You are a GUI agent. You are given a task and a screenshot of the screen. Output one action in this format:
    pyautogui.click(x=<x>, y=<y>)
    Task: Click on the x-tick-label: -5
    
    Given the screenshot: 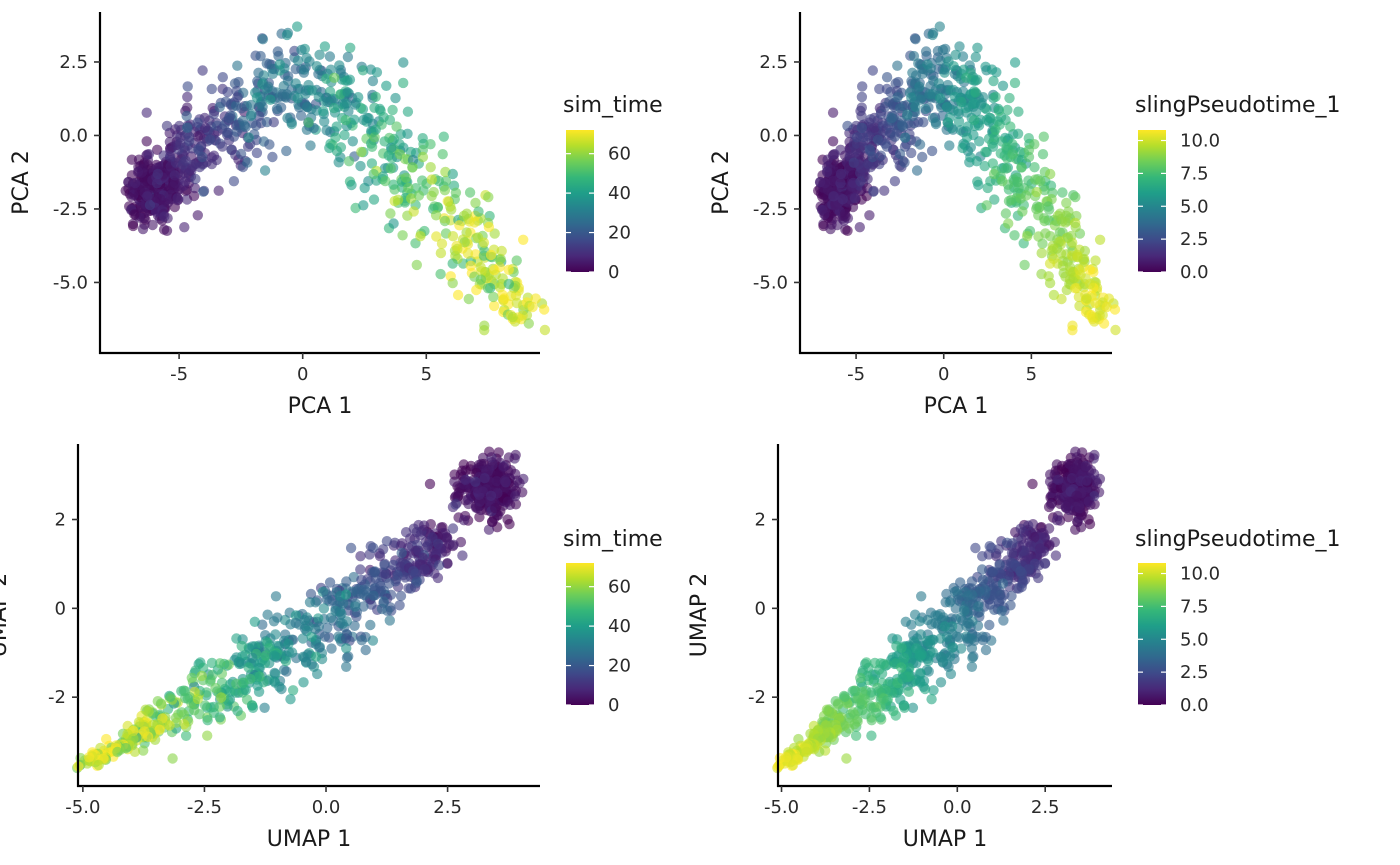 What is the action you would take?
    pyautogui.click(x=179, y=374)
    